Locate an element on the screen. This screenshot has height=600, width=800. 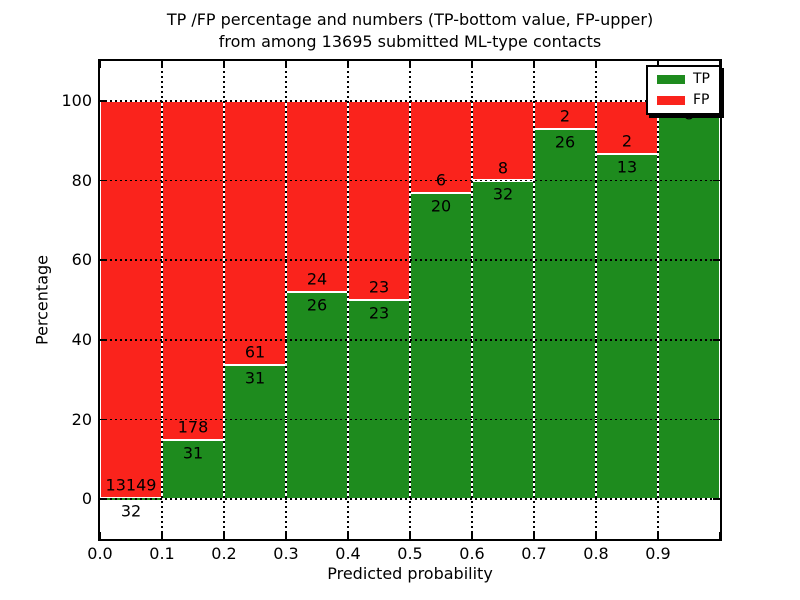
y-tick-label: 0 is located at coordinates (86, 499).